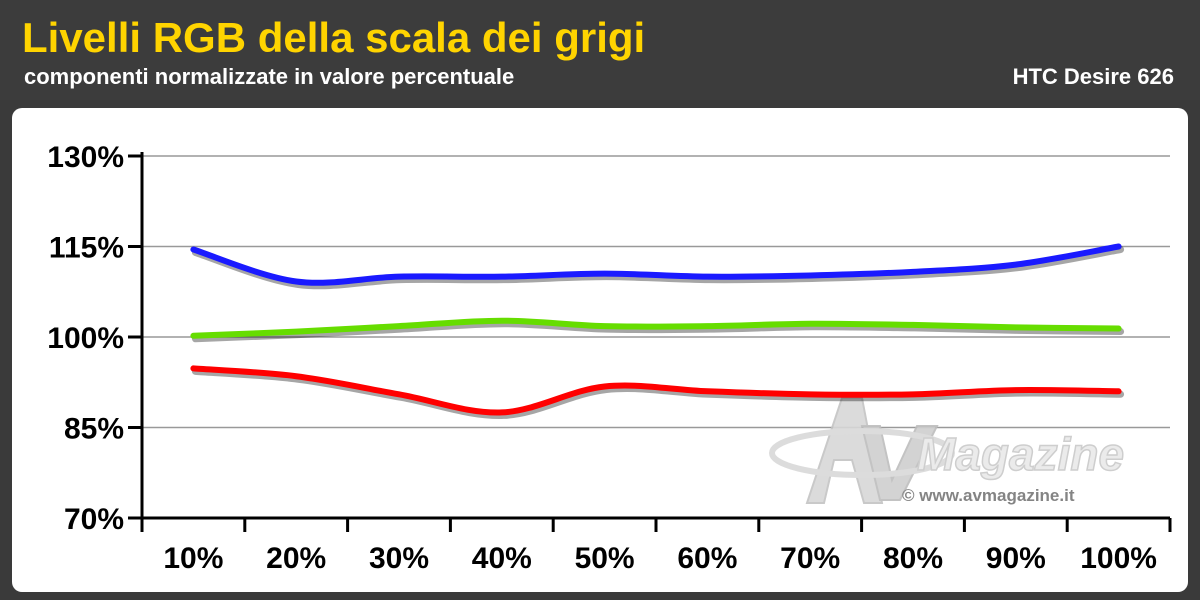 This screenshot has width=1200, height=600. Describe the element at coordinates (656, 264) in the screenshot. I see `series-line-blue` at that location.